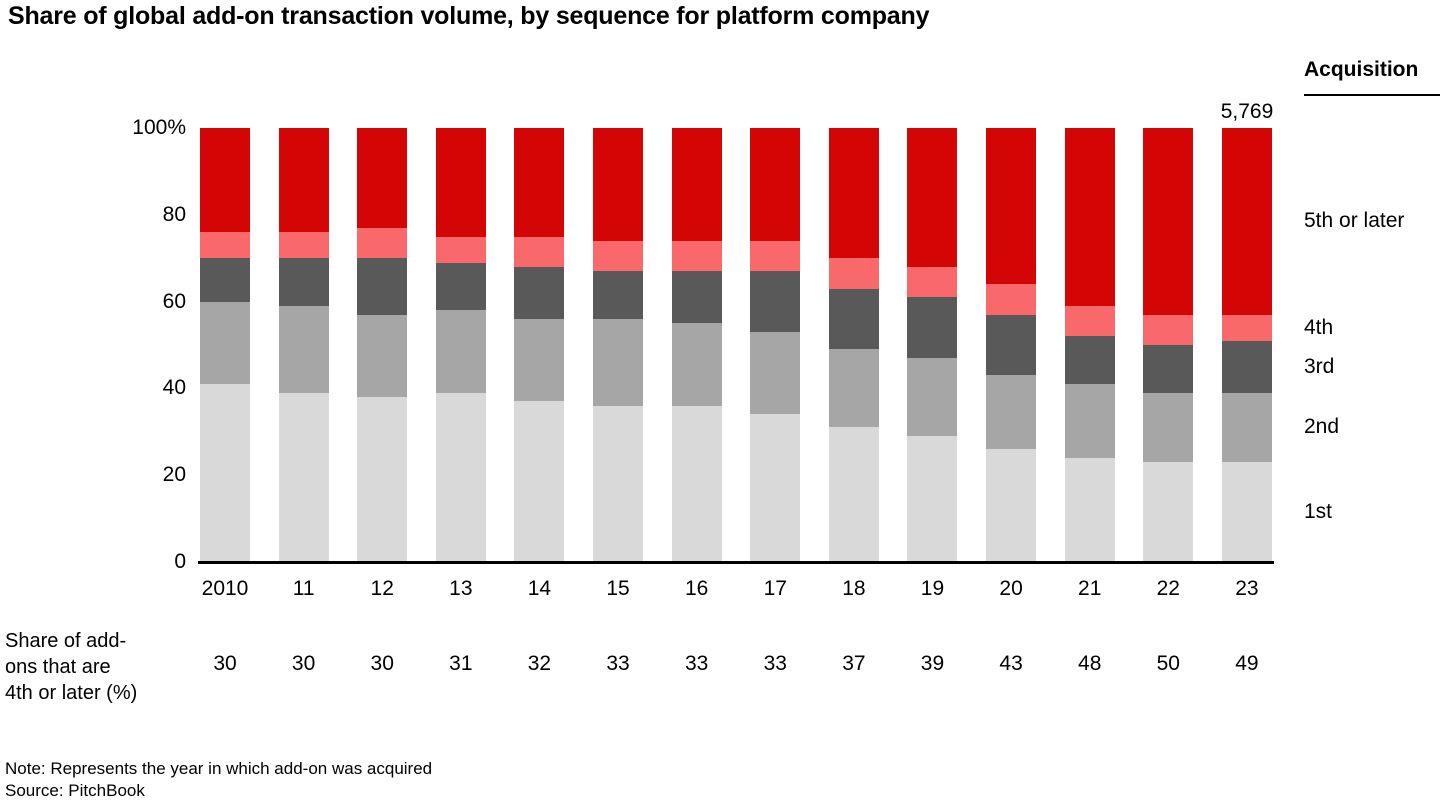 The image size is (1440, 810). Describe the element at coordinates (539, 663) in the screenshot. I see `subrow-value: 32` at that location.